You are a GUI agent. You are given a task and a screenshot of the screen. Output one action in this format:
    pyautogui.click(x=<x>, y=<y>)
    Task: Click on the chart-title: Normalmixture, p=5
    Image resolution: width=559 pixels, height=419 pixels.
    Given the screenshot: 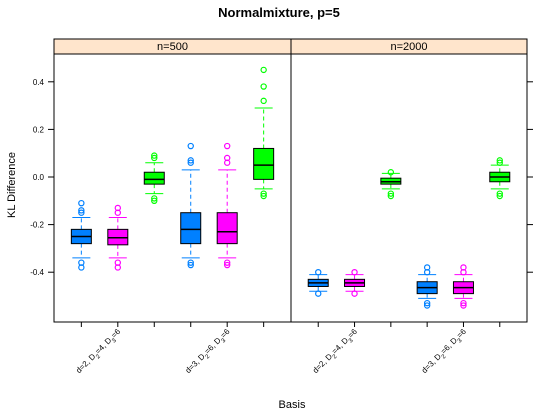 What is the action you would take?
    pyautogui.click(x=279, y=12)
    